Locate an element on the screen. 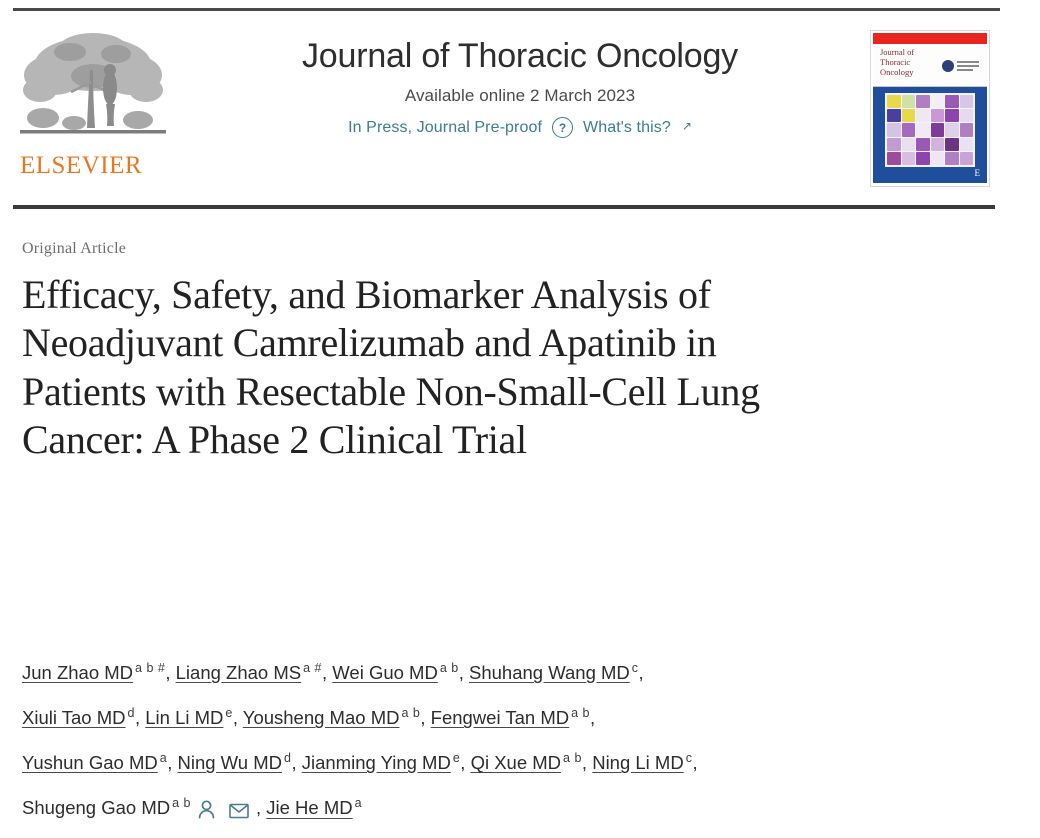 The width and height of the screenshot is (1040, 838). author-name: Lin Li MD is located at coordinates (184, 718).